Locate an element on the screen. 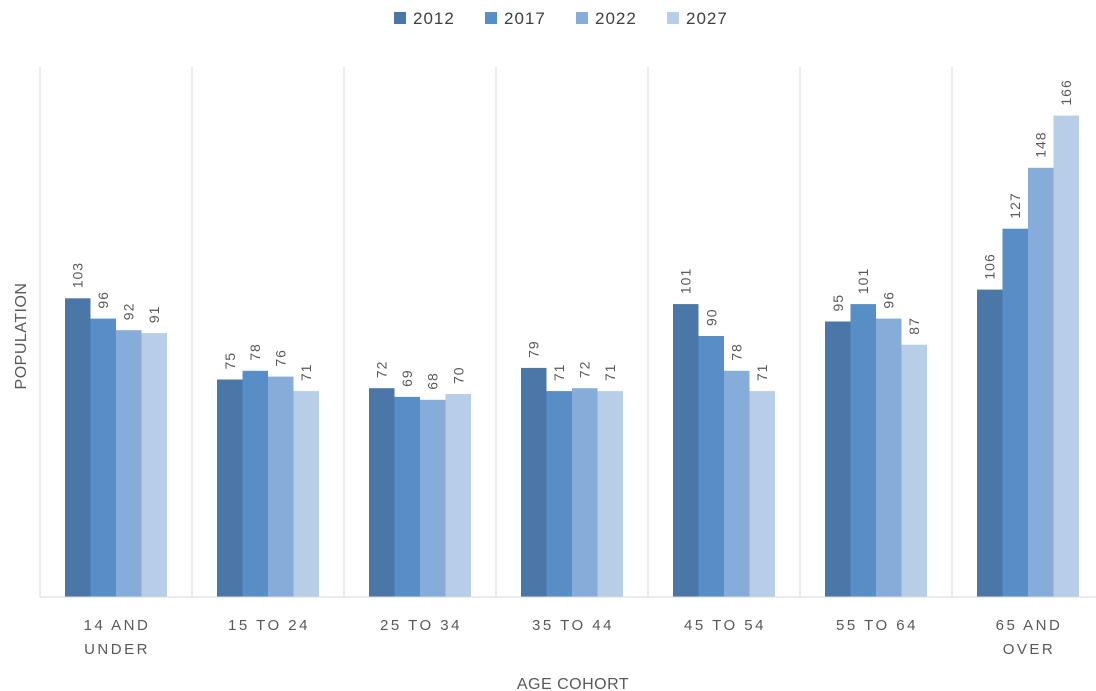 The height and width of the screenshot is (691, 1096). chart-legend: 2012 2017 2022 2027 is located at coordinates (561, 18).